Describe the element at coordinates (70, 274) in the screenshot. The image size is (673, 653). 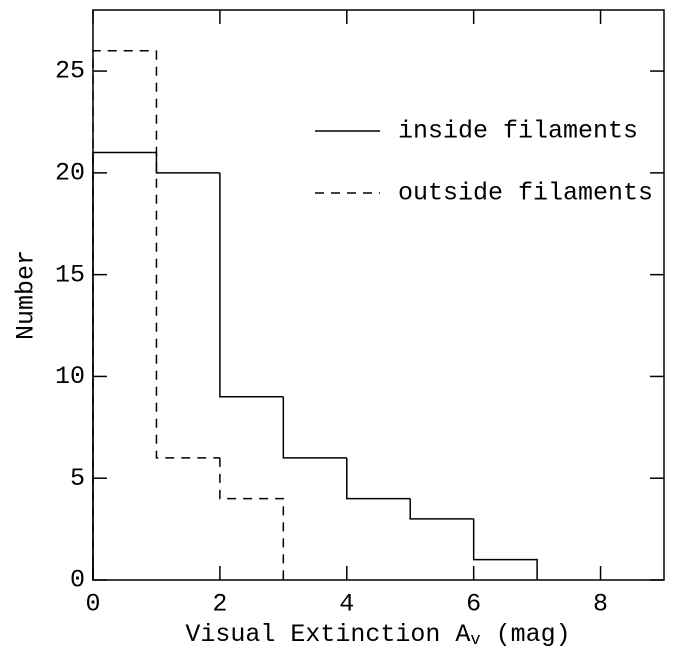
I see `y-tick-label: 15` at that location.